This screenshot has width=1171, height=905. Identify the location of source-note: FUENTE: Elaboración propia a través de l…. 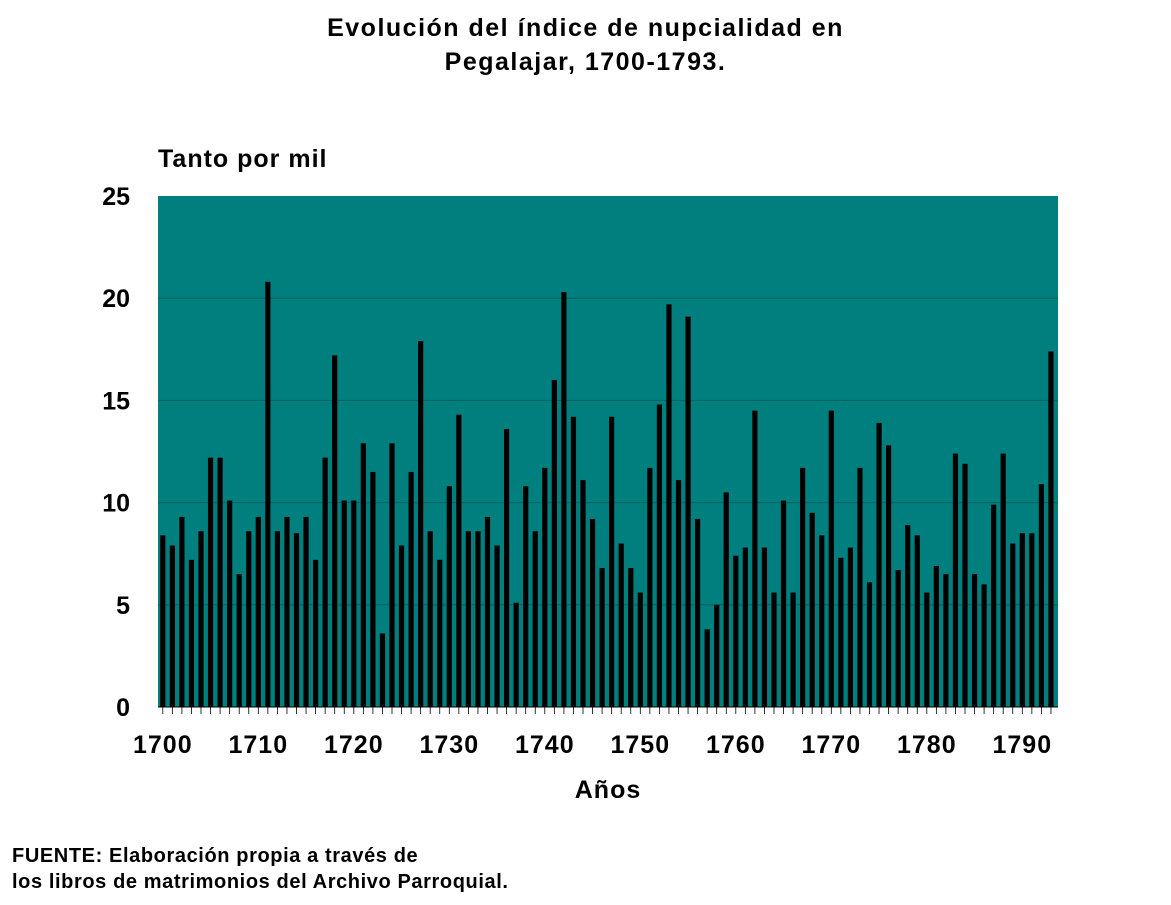
(260, 869).